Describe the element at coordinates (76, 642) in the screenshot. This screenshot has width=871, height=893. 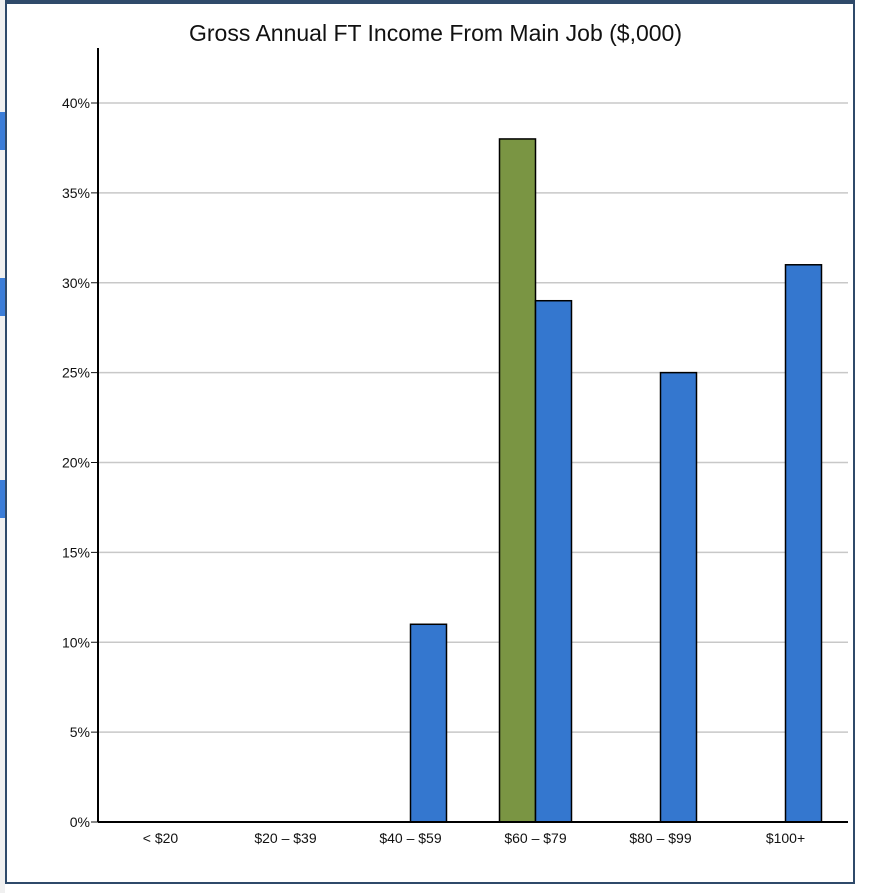
I see `y-tick-label: 10%` at that location.